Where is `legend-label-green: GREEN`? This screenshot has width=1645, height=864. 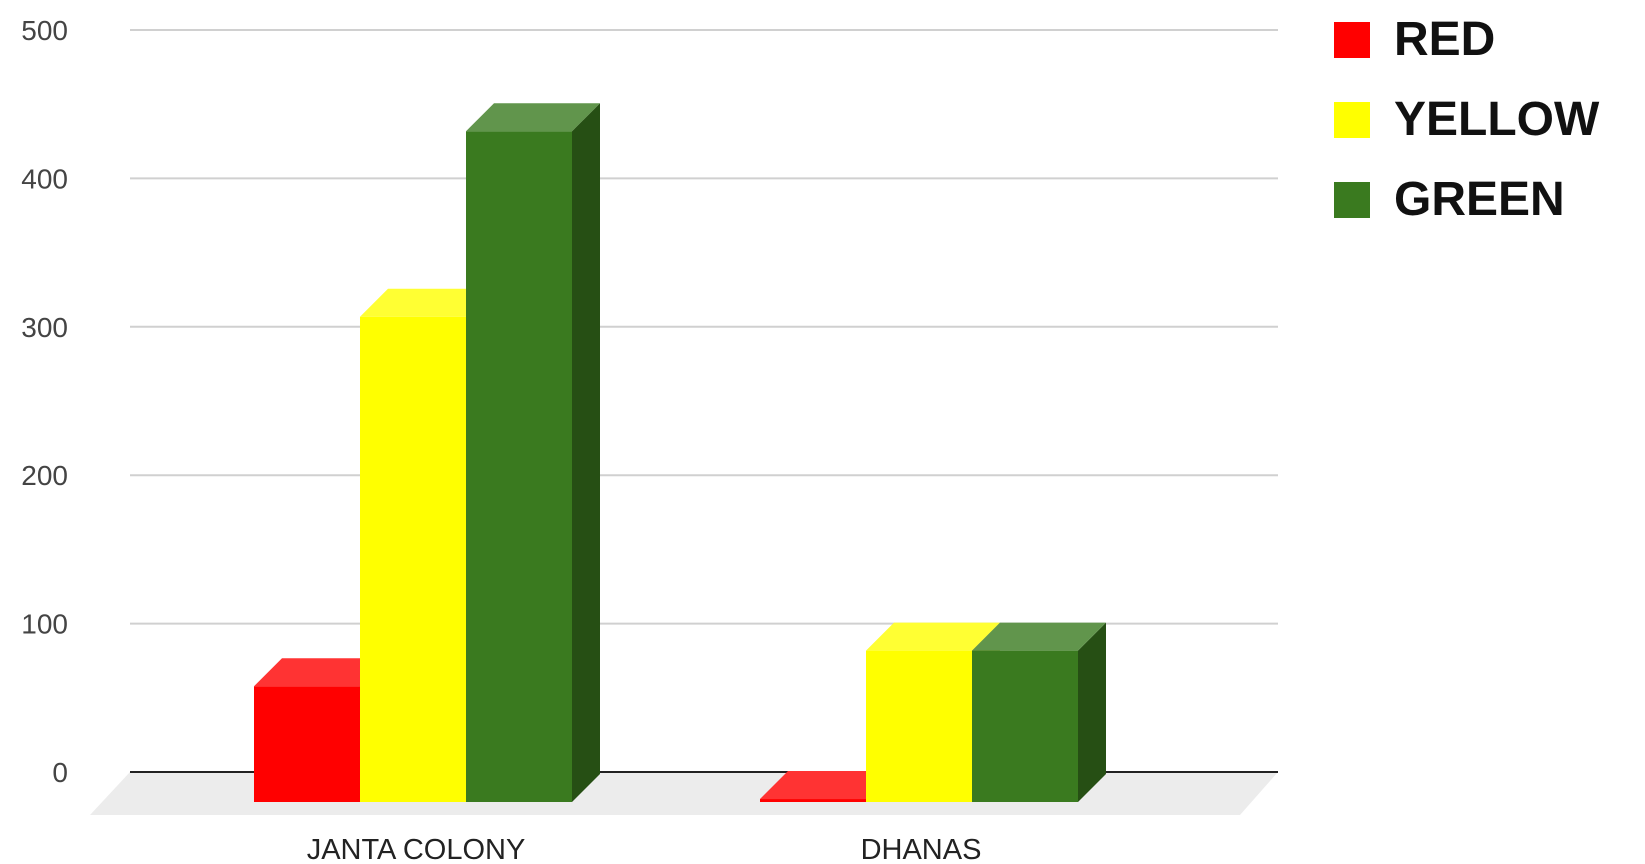 legend-label-green: GREEN is located at coordinates (1479, 199).